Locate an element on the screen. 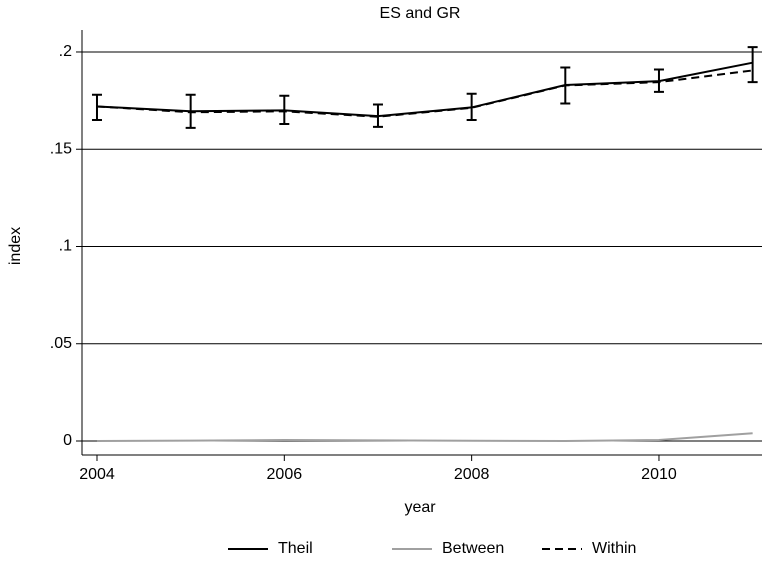  y-tick-label: .15 is located at coordinates (61, 148).